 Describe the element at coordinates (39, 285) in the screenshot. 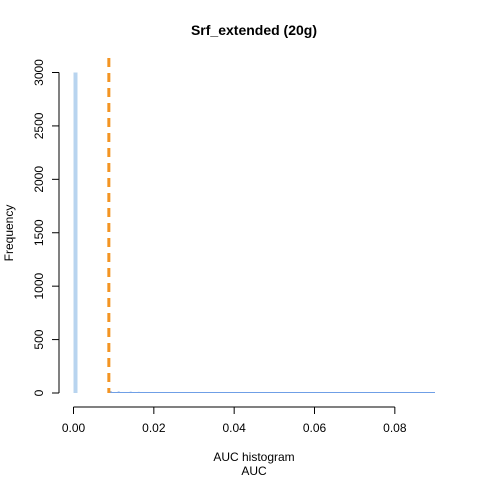

I see `y-tick-label-2: 1000` at that location.